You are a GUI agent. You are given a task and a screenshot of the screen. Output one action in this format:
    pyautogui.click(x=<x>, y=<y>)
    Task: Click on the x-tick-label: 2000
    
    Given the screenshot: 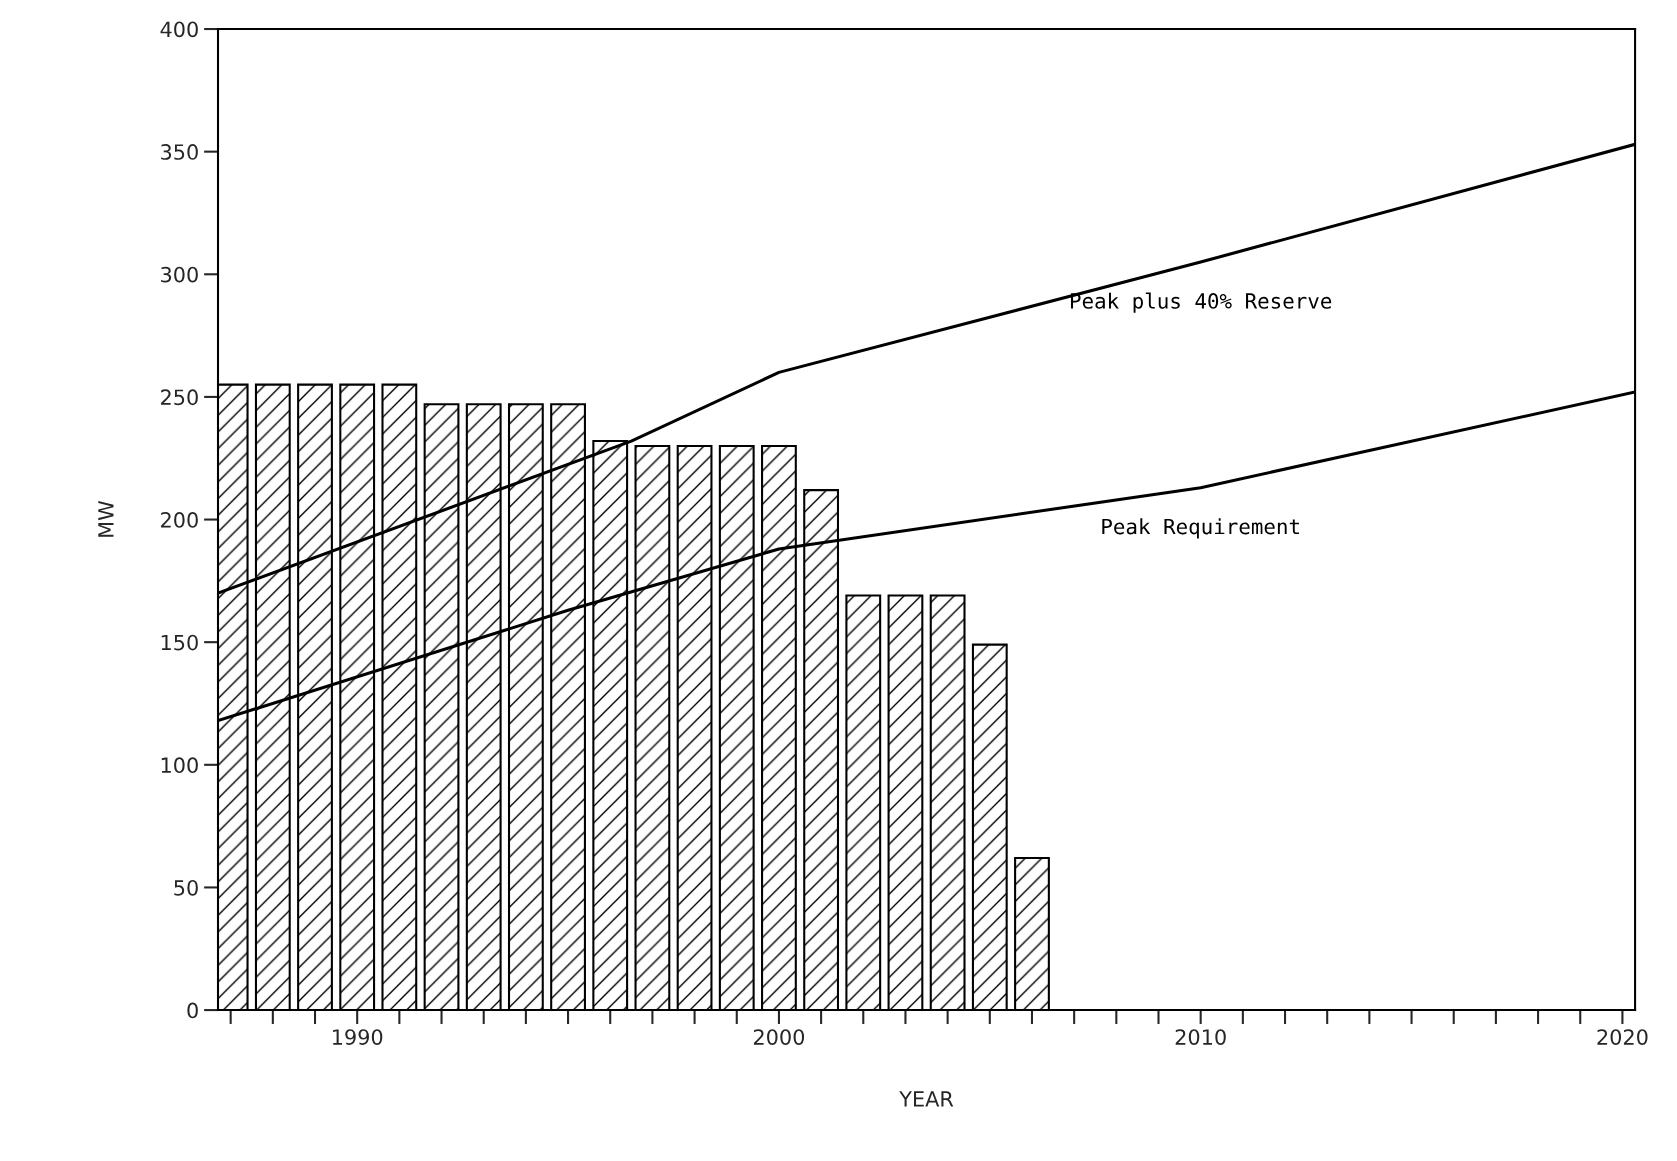 What is the action you would take?
    pyautogui.click(x=779, y=1037)
    